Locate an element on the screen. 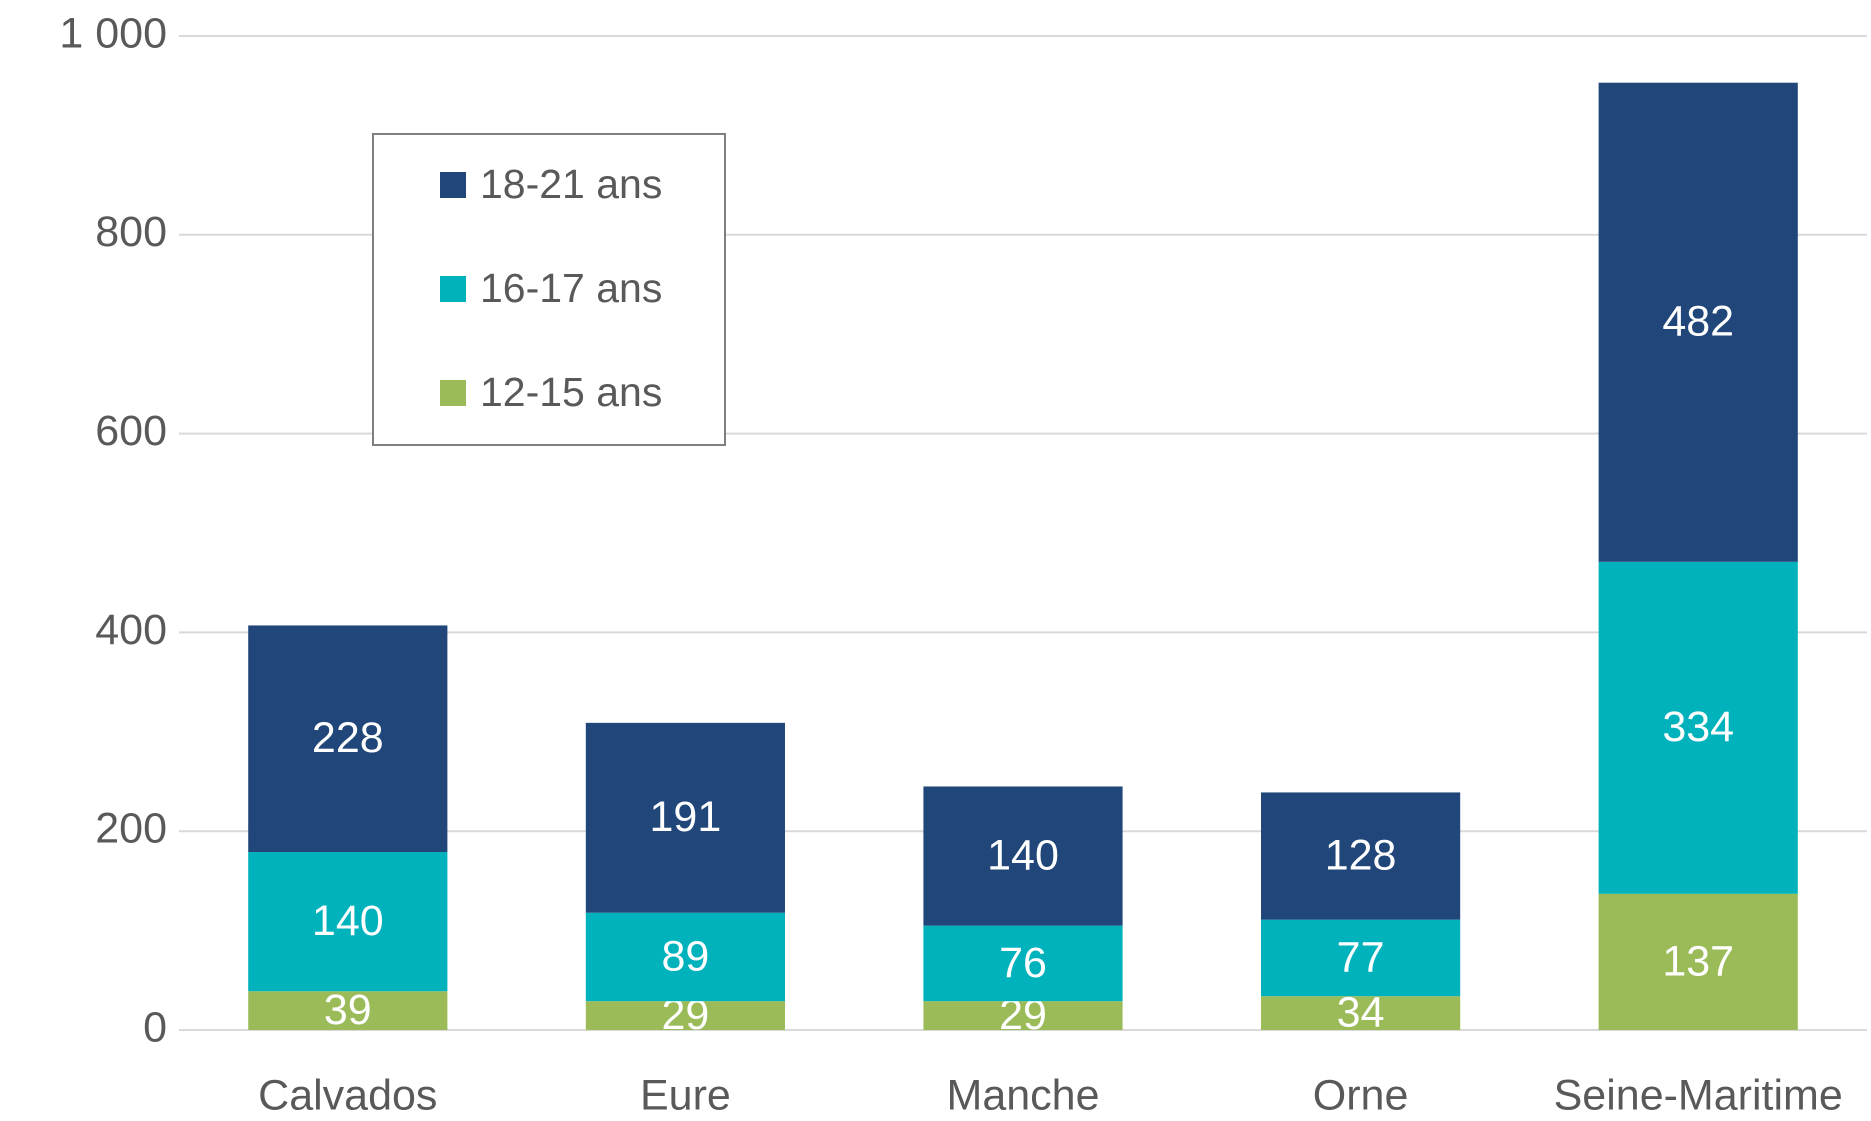  data-label: 191 is located at coordinates (686, 817).